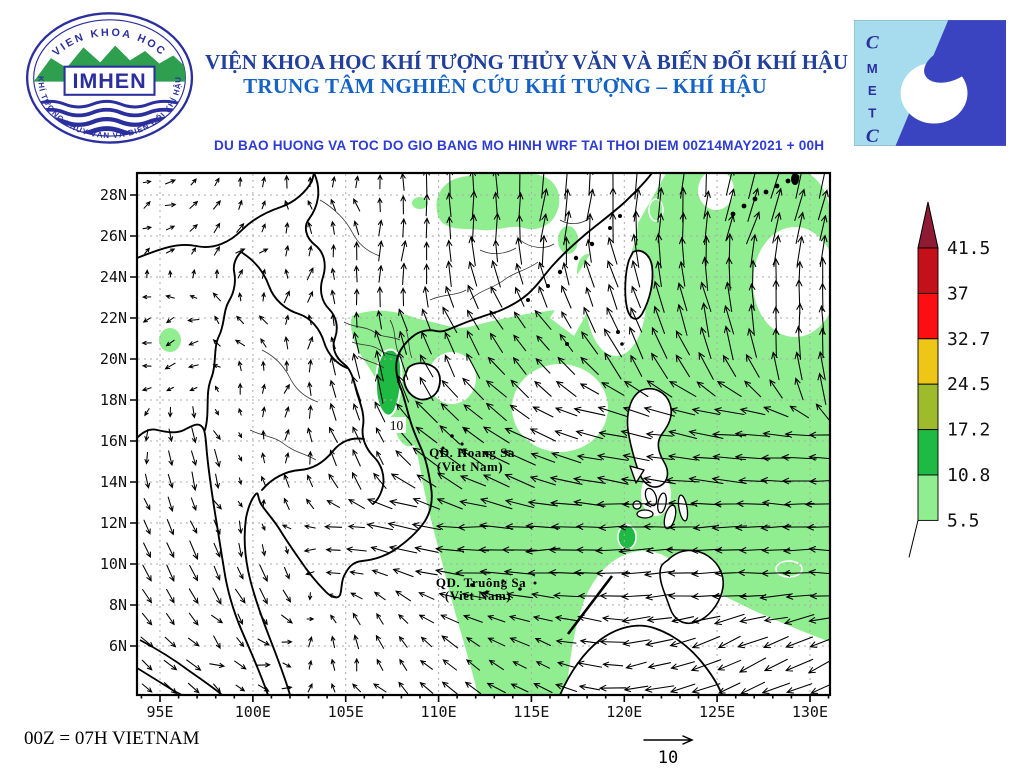  Describe the element at coordinates (691, 586) in the screenshot. I see `mindanao-island` at that location.